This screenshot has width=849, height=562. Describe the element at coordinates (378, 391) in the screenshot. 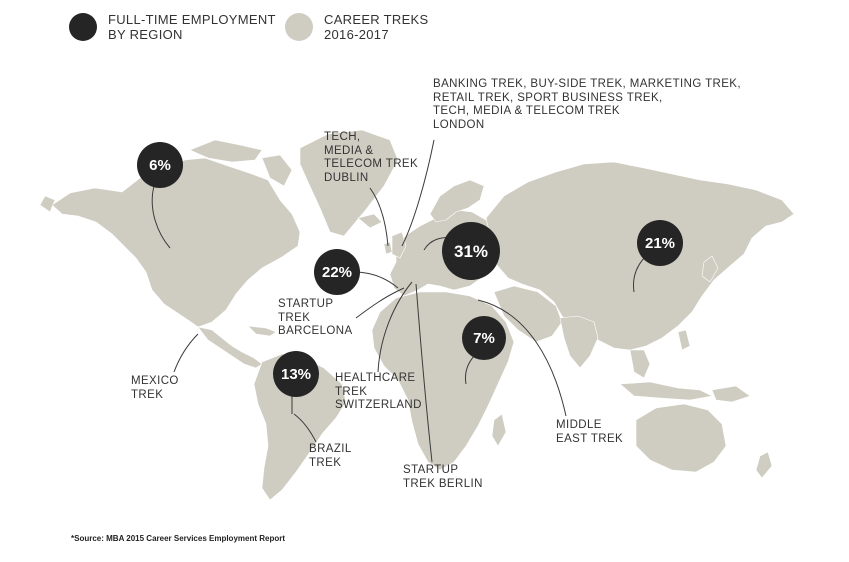

I see `trek-switzerland-label: HEALTHCARE TREK SWITZERLAND` at that location.